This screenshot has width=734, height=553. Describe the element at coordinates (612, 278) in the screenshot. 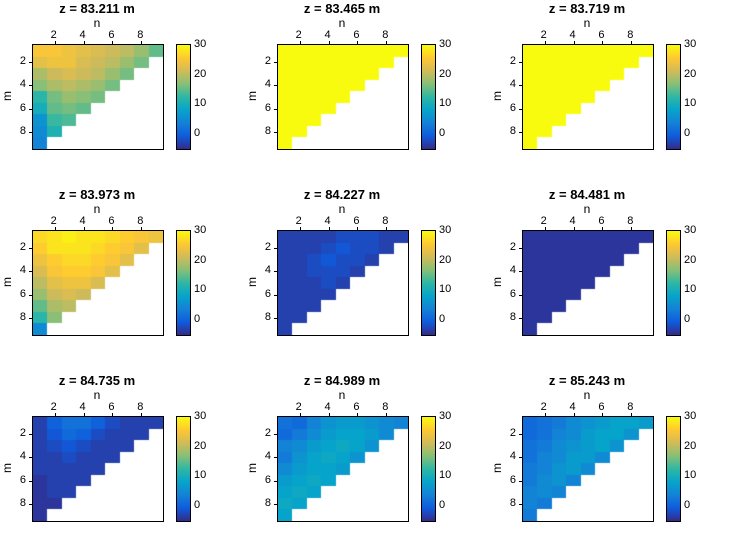

I see `heatmap-panel: z = 84.481 m n 2 4 6 8 m 2 4 6 8 30 20 10 0` at that location.